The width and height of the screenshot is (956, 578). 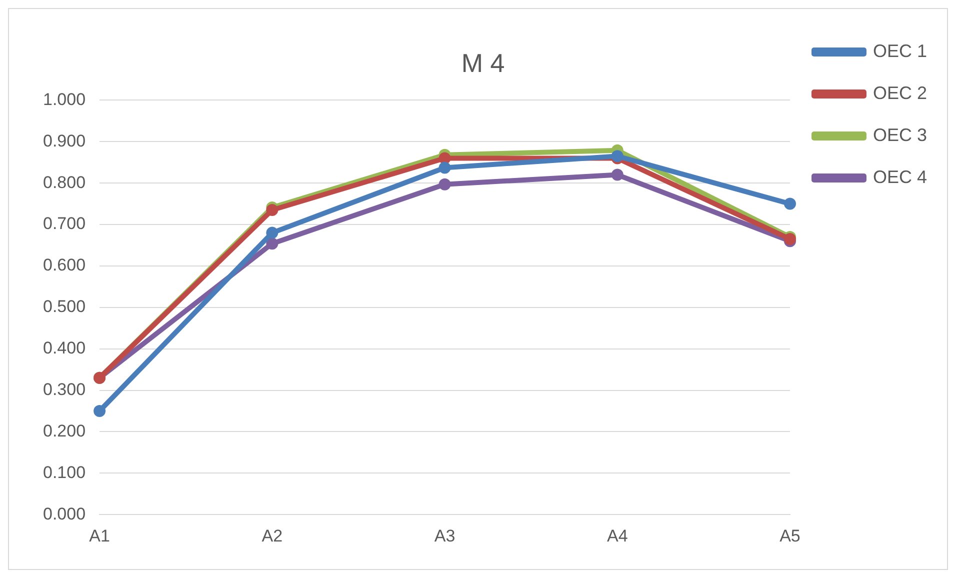 What do you see at coordinates (790, 536) in the screenshot?
I see `x-tick-label: A5` at bounding box center [790, 536].